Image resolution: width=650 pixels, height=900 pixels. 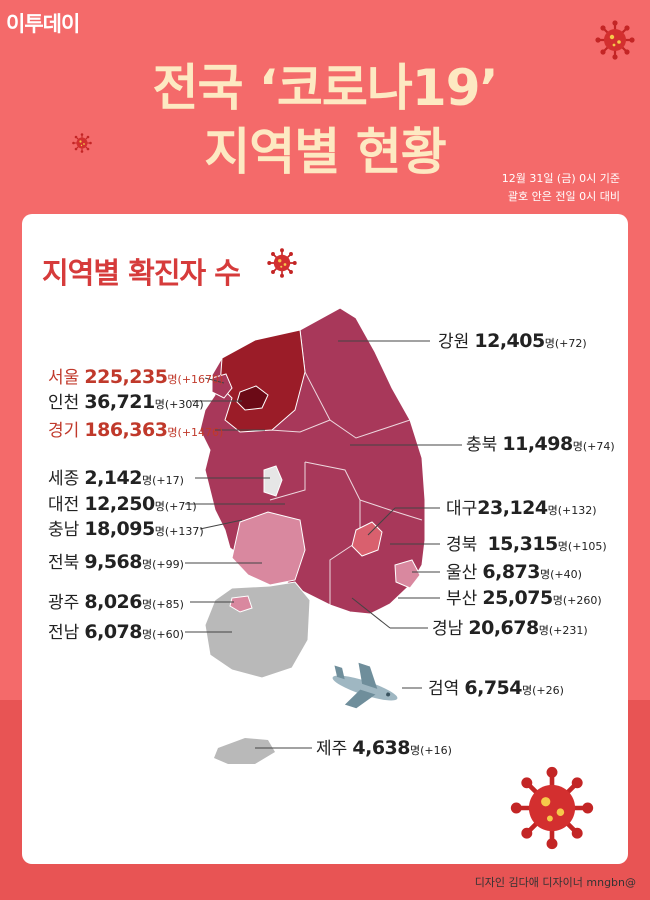 What do you see at coordinates (510, 628) in the screenshot?
I see `label-gyeongnam: 경남 20,678명(+231)` at bounding box center [510, 628].